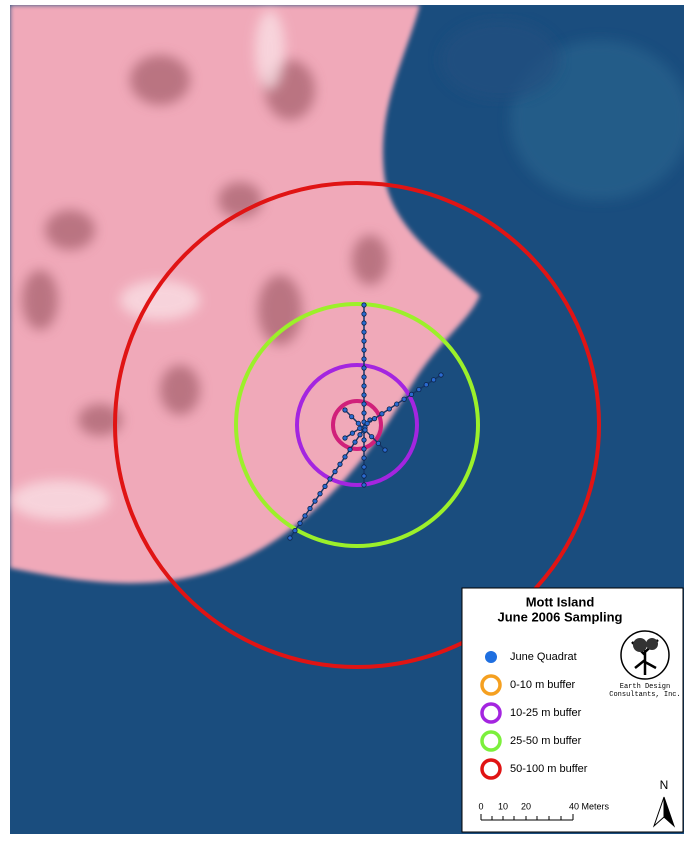 The width and height of the screenshot is (686, 841). I want to click on legend-subtitle: June 2006 Sampling, so click(560, 616).